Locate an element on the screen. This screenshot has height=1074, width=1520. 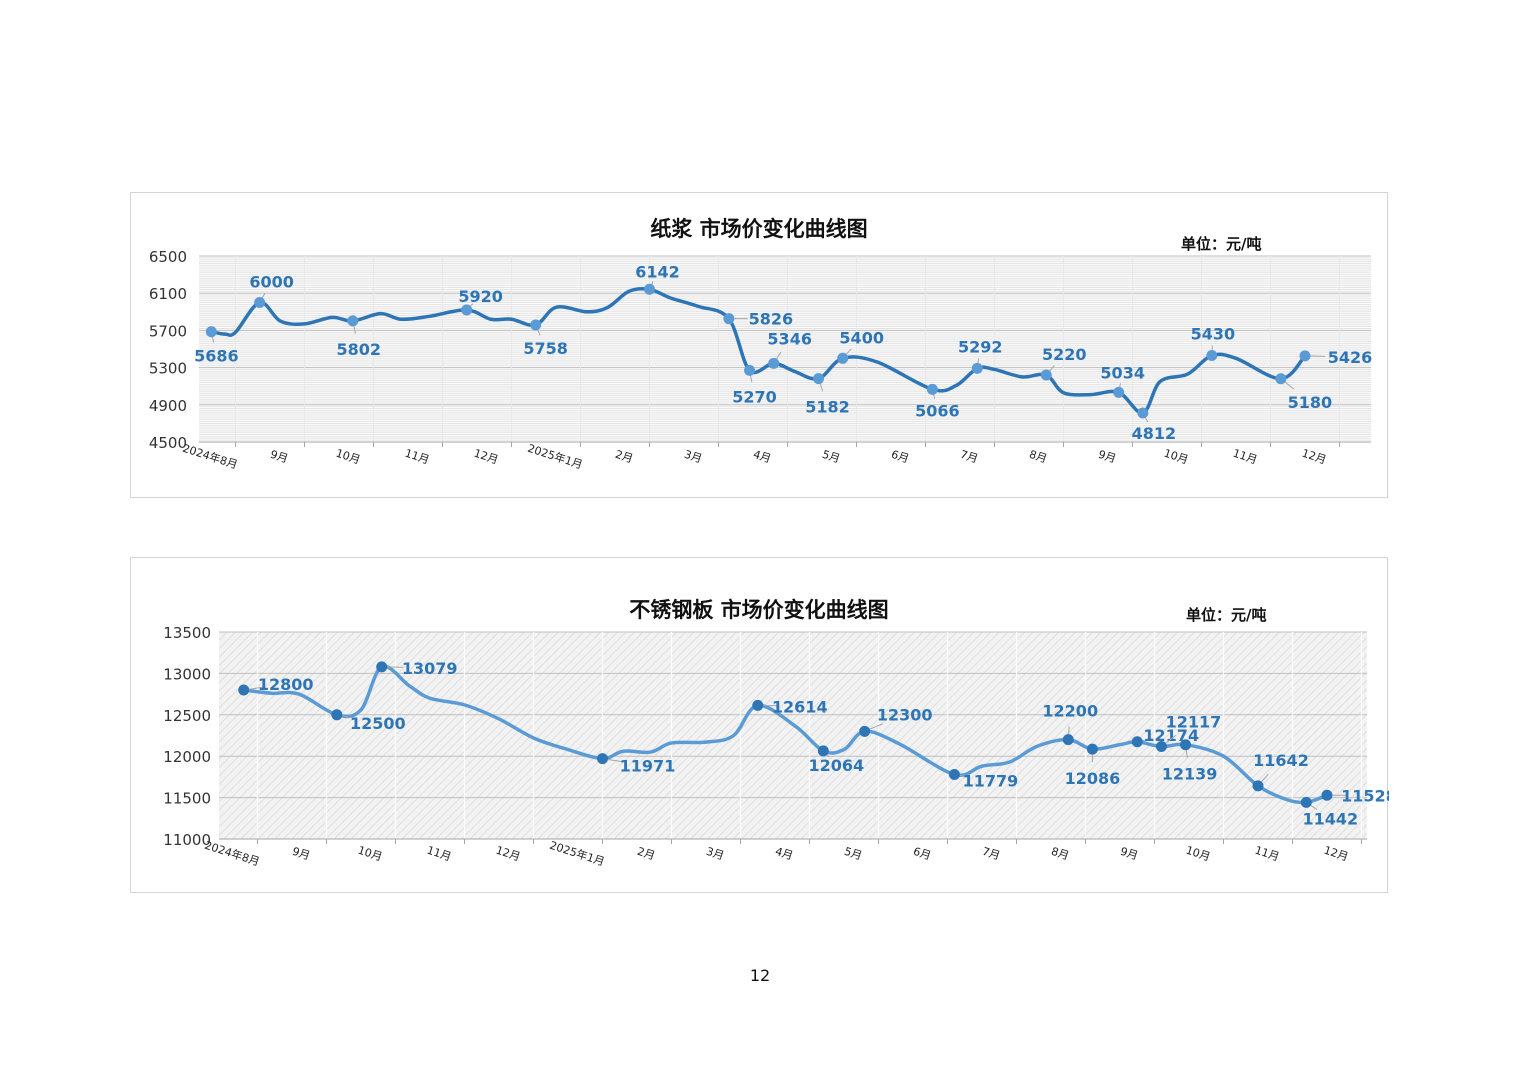
data-label: 12117 is located at coordinates (1194, 722).